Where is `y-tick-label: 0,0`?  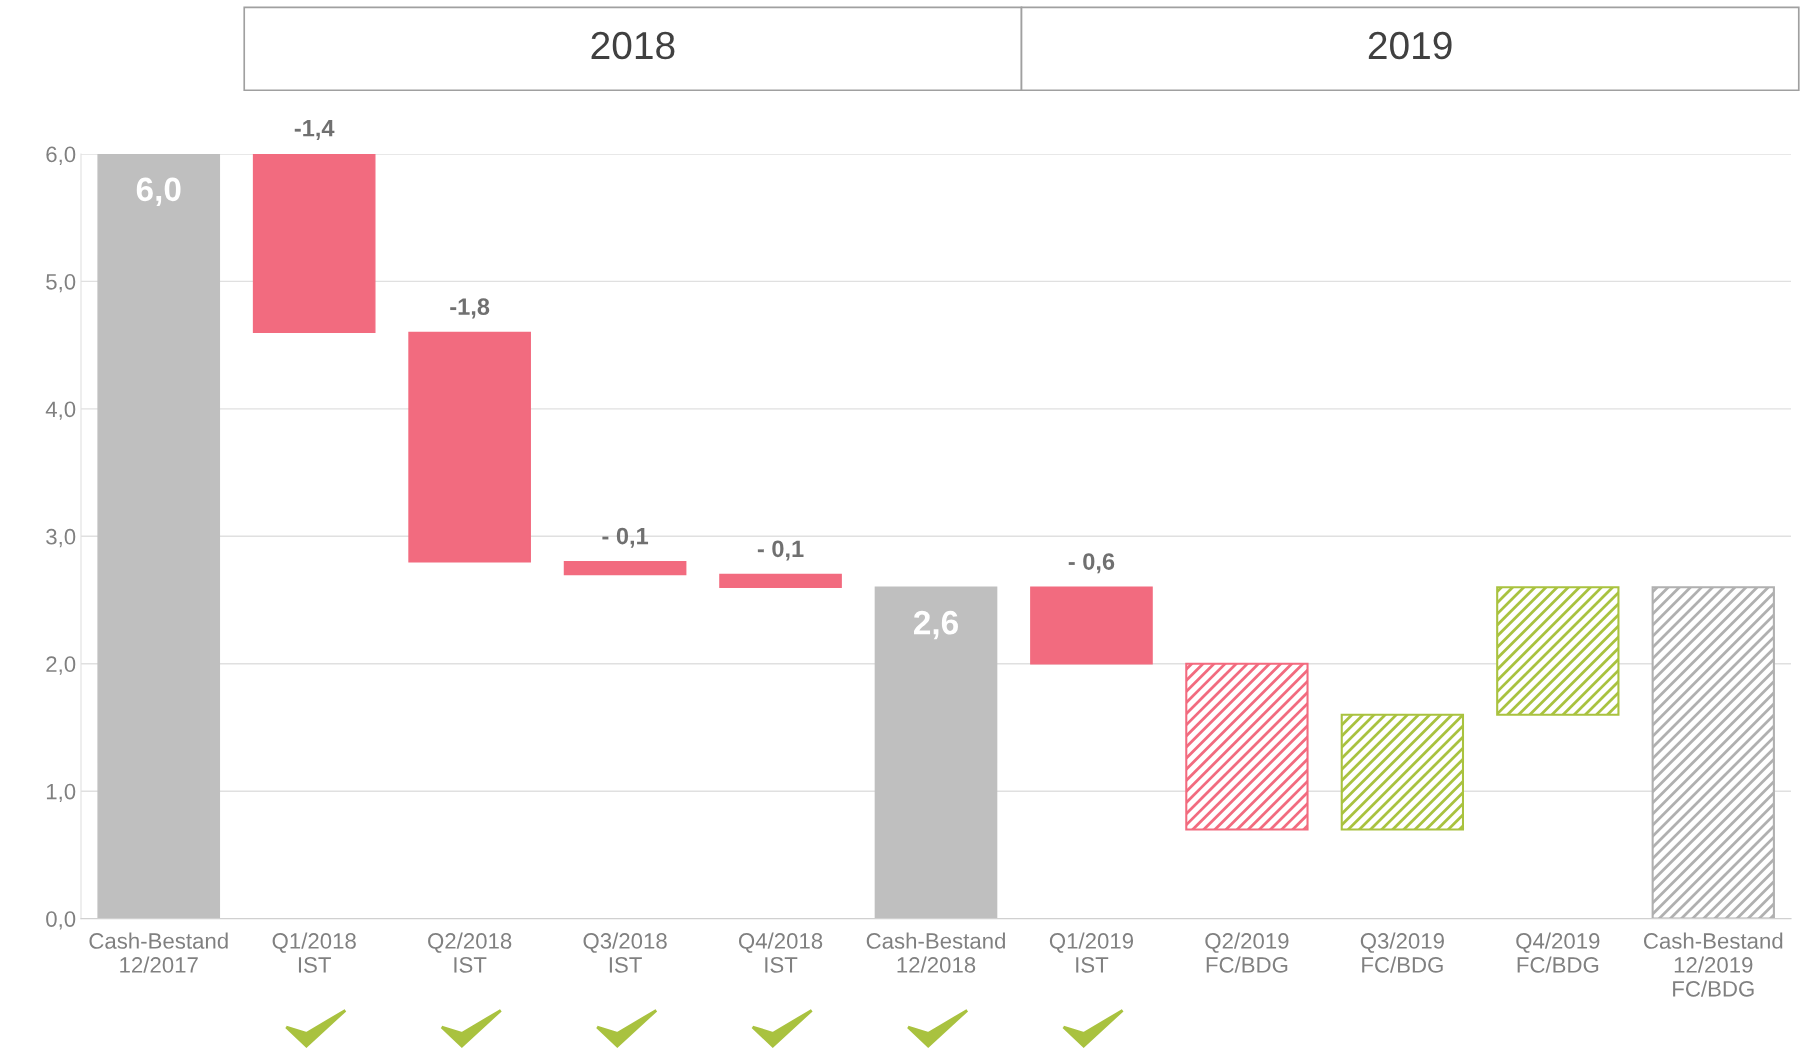
y-tick-label: 0,0 is located at coordinates (61, 920).